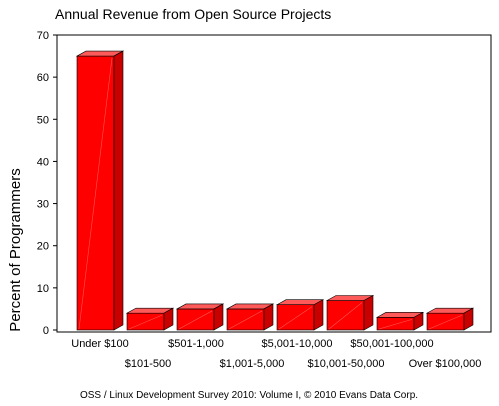 The image size is (499, 406). What do you see at coordinates (345, 364) in the screenshot?
I see `x-tick-label-5: $10,001-50,000` at bounding box center [345, 364].